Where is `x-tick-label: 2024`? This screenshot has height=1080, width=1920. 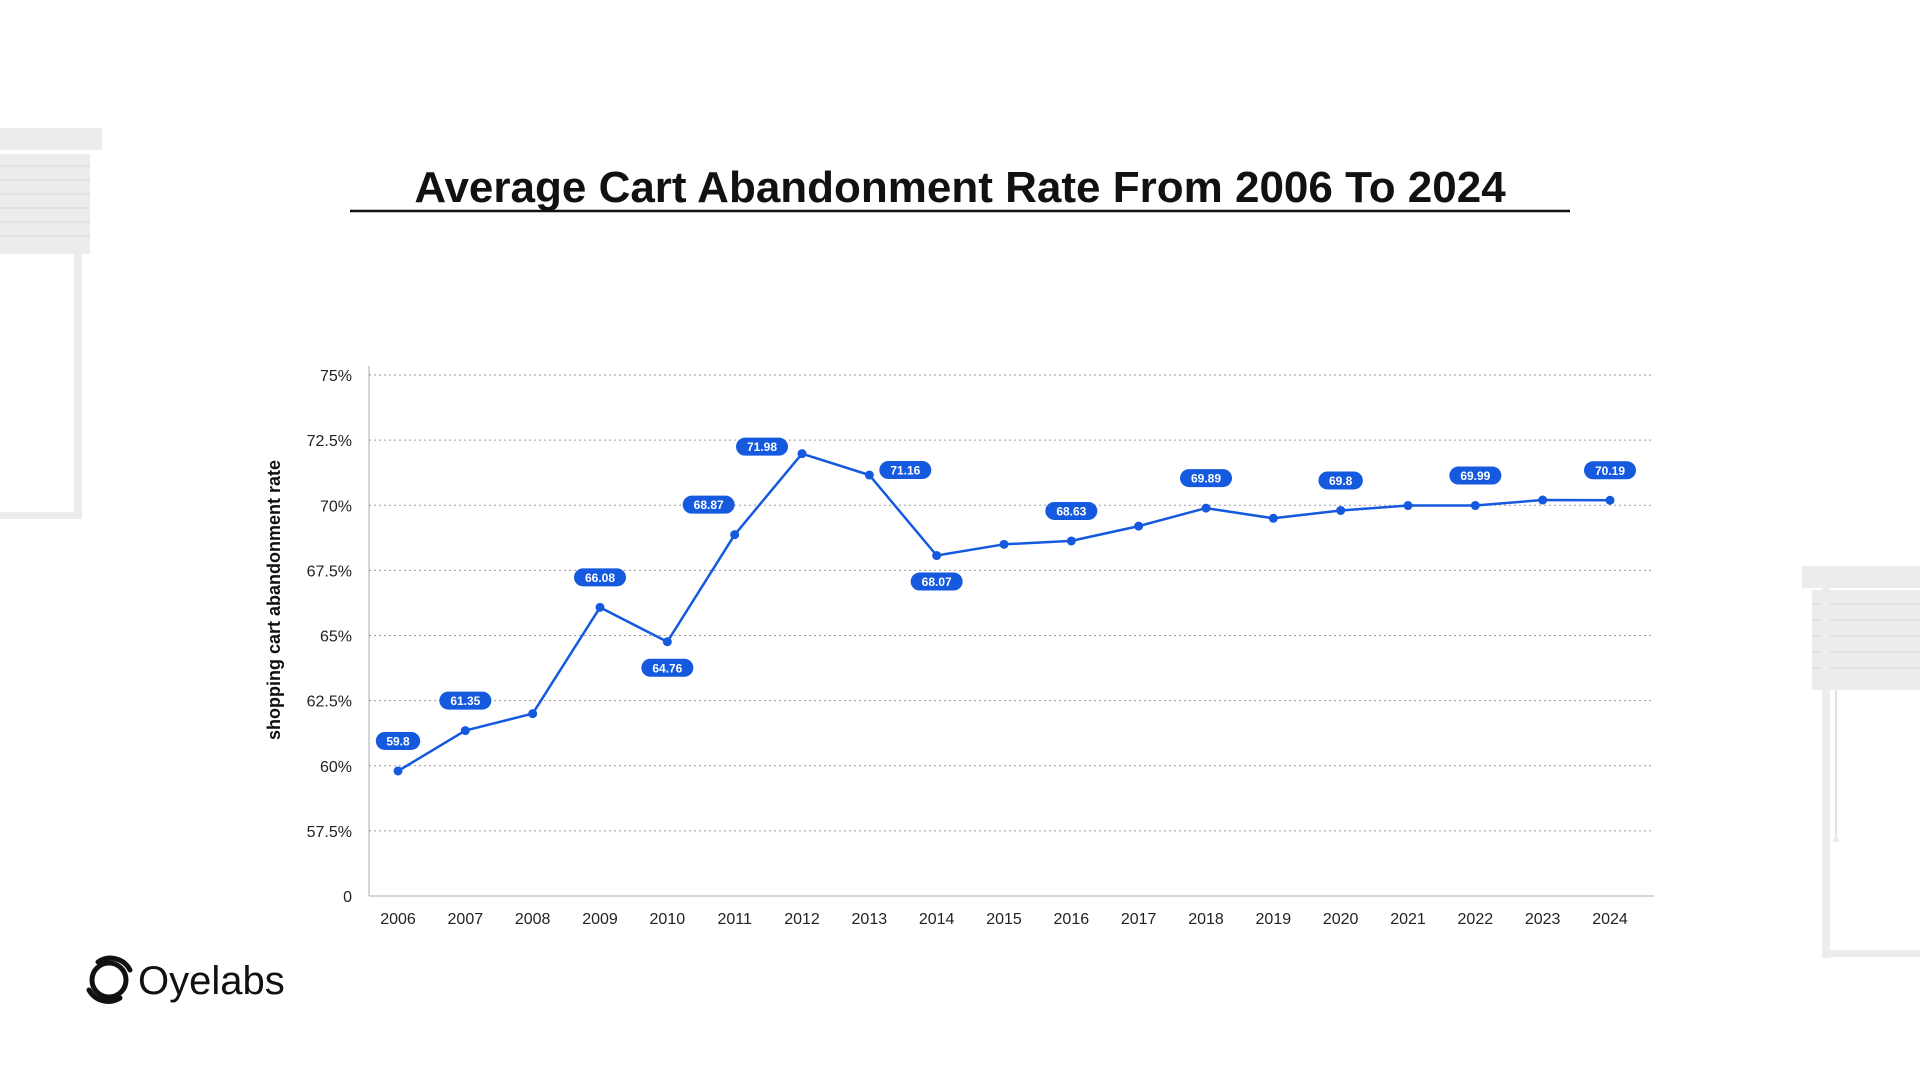 x-tick-label: 2024 is located at coordinates (1610, 919).